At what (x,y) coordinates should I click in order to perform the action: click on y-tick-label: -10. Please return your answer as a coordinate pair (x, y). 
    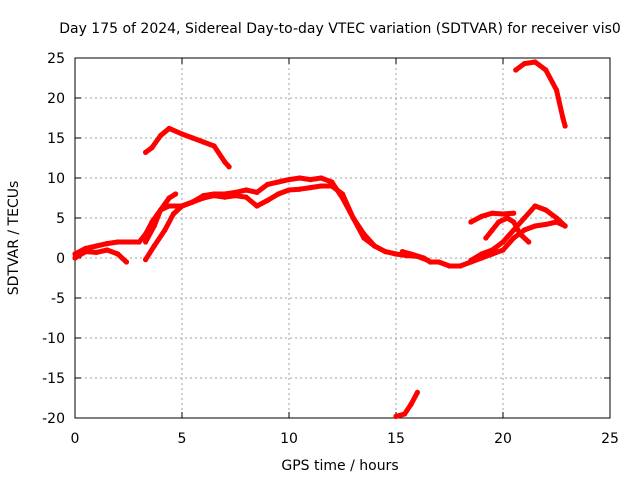
    Looking at the image, I should click on (53, 339).